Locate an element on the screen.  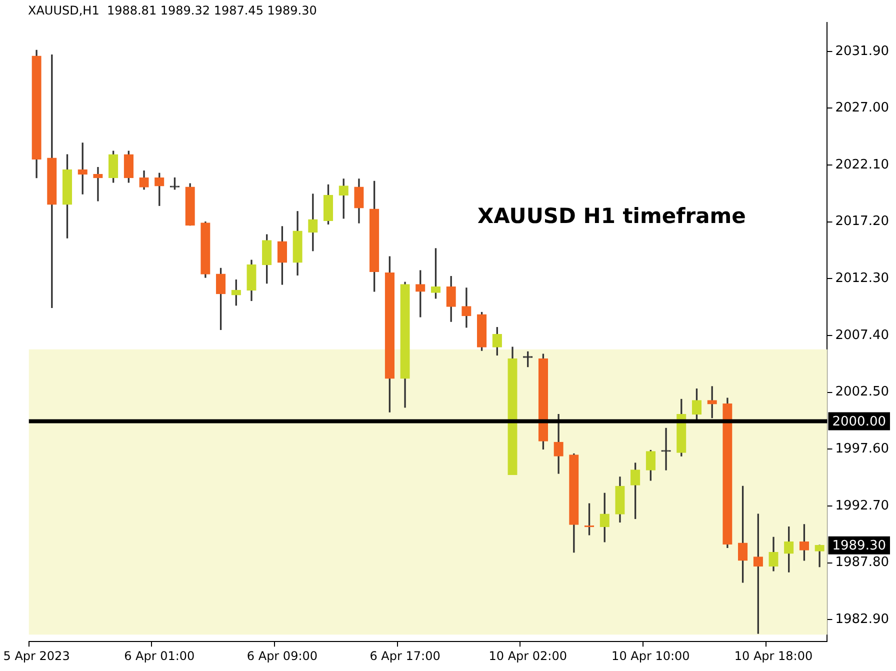
chart-title: XAUUSD,H1 1988.81 1989.32 1987.45 1989.30 is located at coordinates (172, 10).